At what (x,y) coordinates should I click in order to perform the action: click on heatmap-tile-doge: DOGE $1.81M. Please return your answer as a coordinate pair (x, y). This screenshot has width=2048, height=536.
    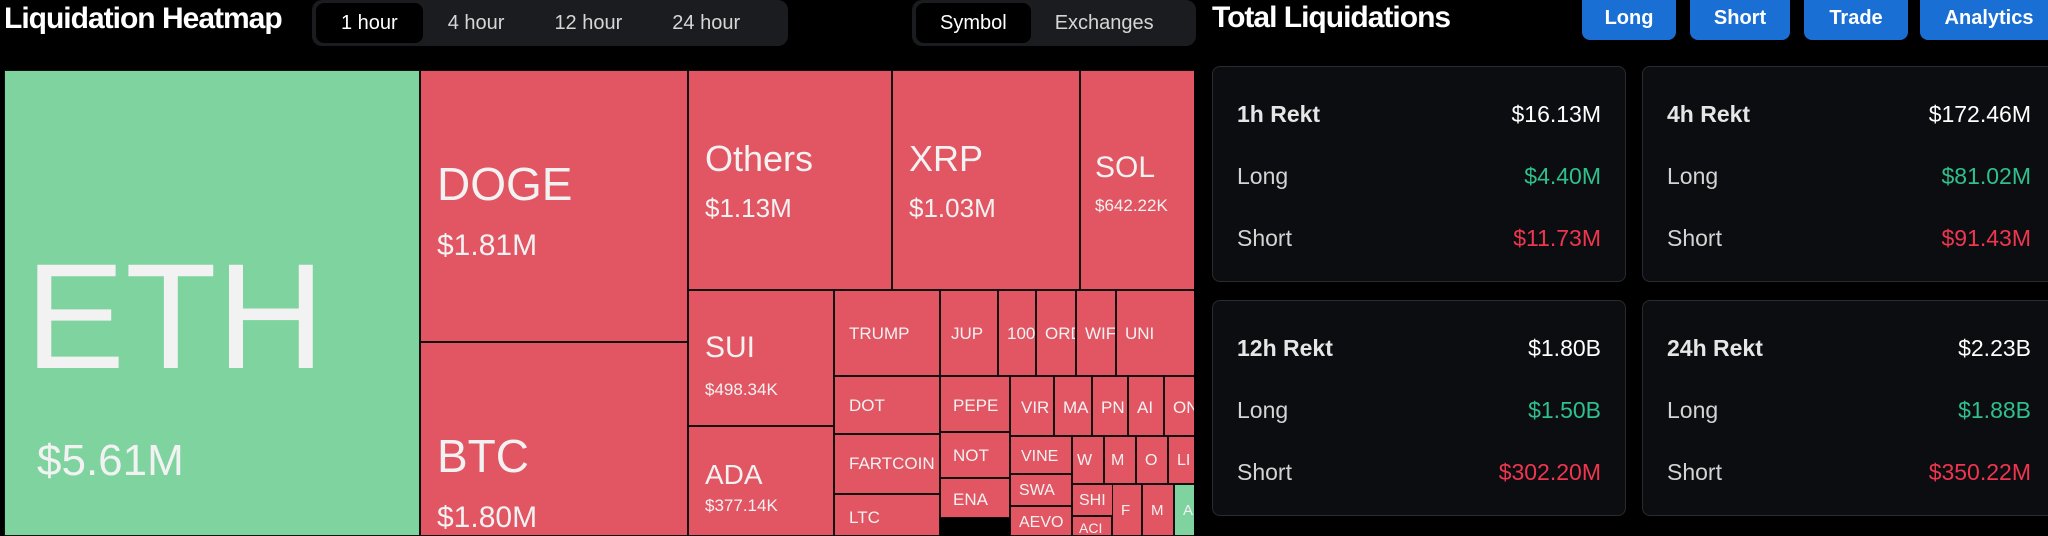
    Looking at the image, I should click on (554, 206).